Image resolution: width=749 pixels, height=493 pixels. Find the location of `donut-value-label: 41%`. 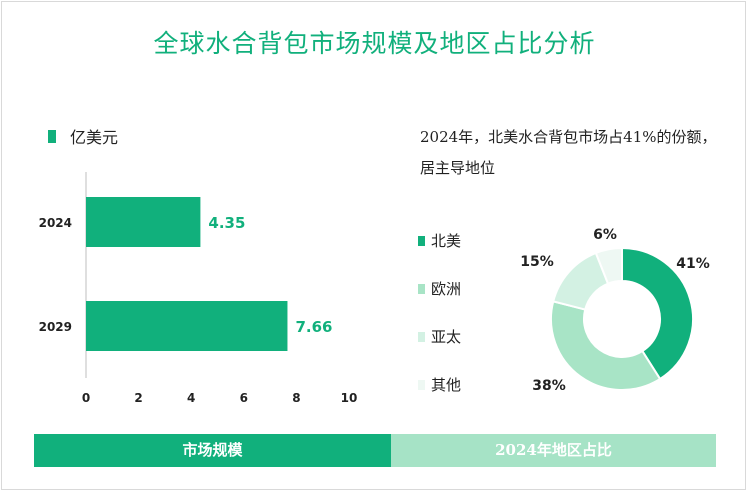

donut-value-label: 41% is located at coordinates (693, 264).